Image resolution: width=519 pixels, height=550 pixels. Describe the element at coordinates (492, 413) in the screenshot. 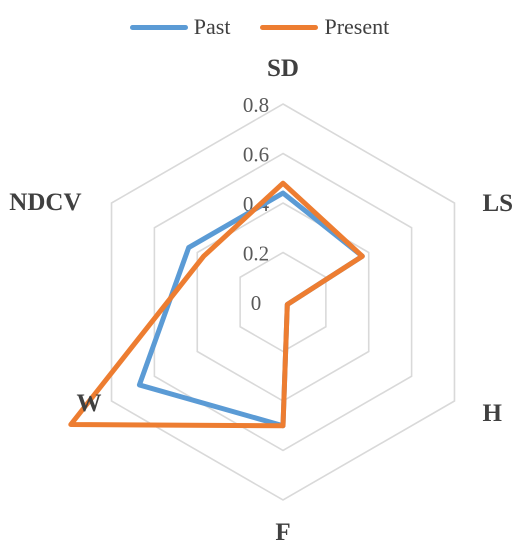

I see `axis-label-h: H` at that location.